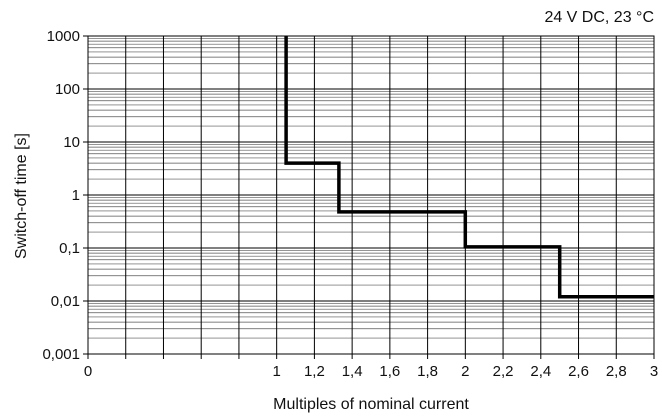  What do you see at coordinates (503, 371) in the screenshot?
I see `x-tick-label: 2,2` at bounding box center [503, 371].